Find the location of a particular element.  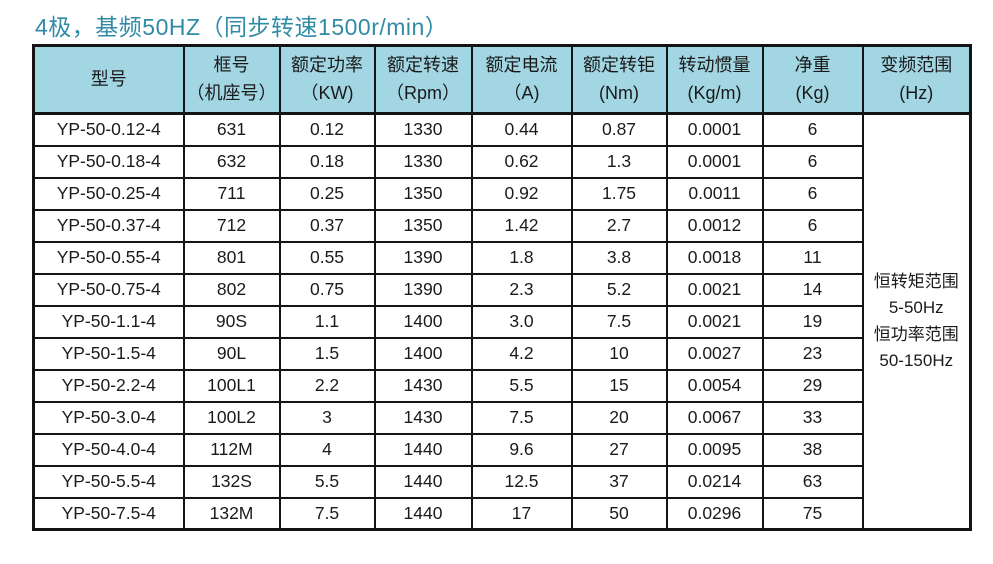

table-cell: YP-50-7.5-4 is located at coordinates (108, 513).